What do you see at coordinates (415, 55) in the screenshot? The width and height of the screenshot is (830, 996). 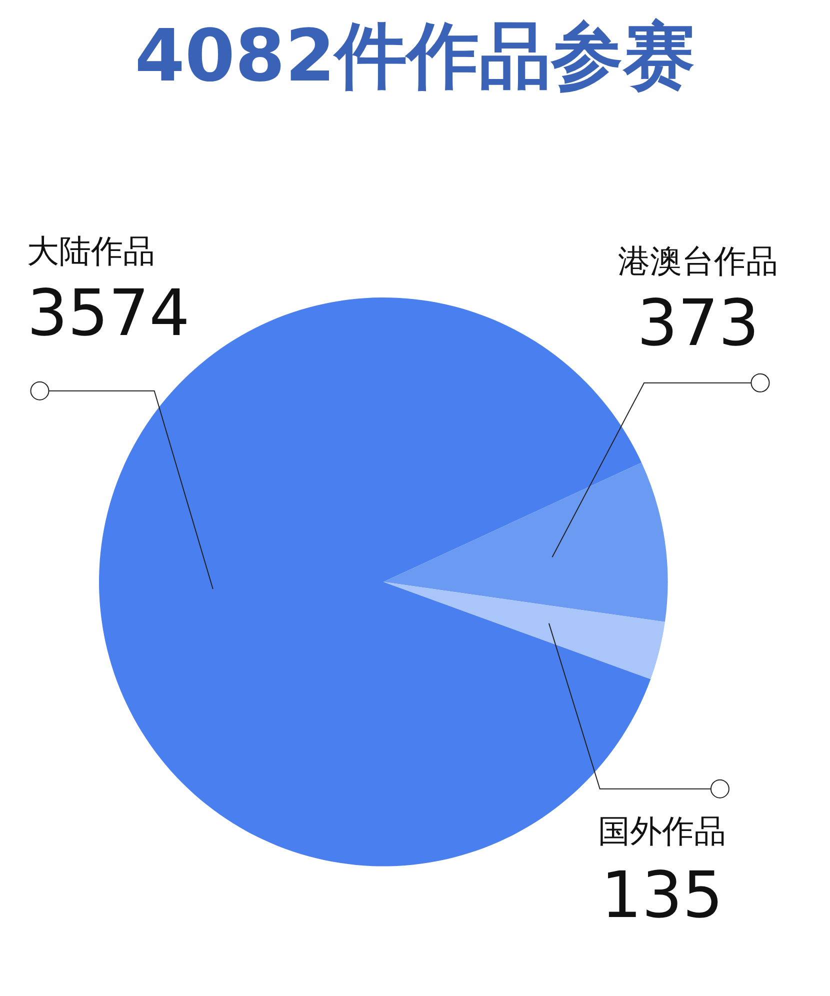 I see `chart-title: 4082件作品参赛` at bounding box center [415, 55].